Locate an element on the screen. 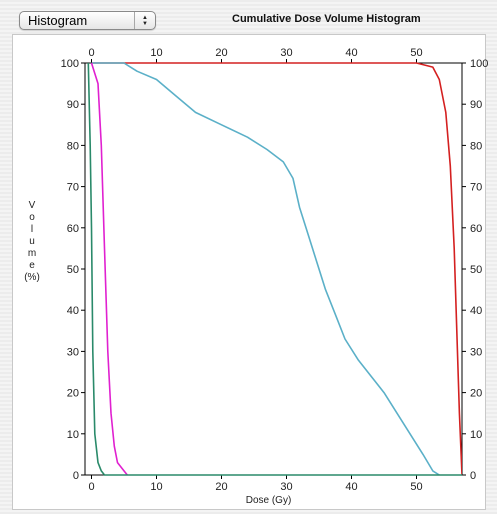 The width and height of the screenshot is (497, 514). x-tick-label-top: 30 is located at coordinates (286, 53).